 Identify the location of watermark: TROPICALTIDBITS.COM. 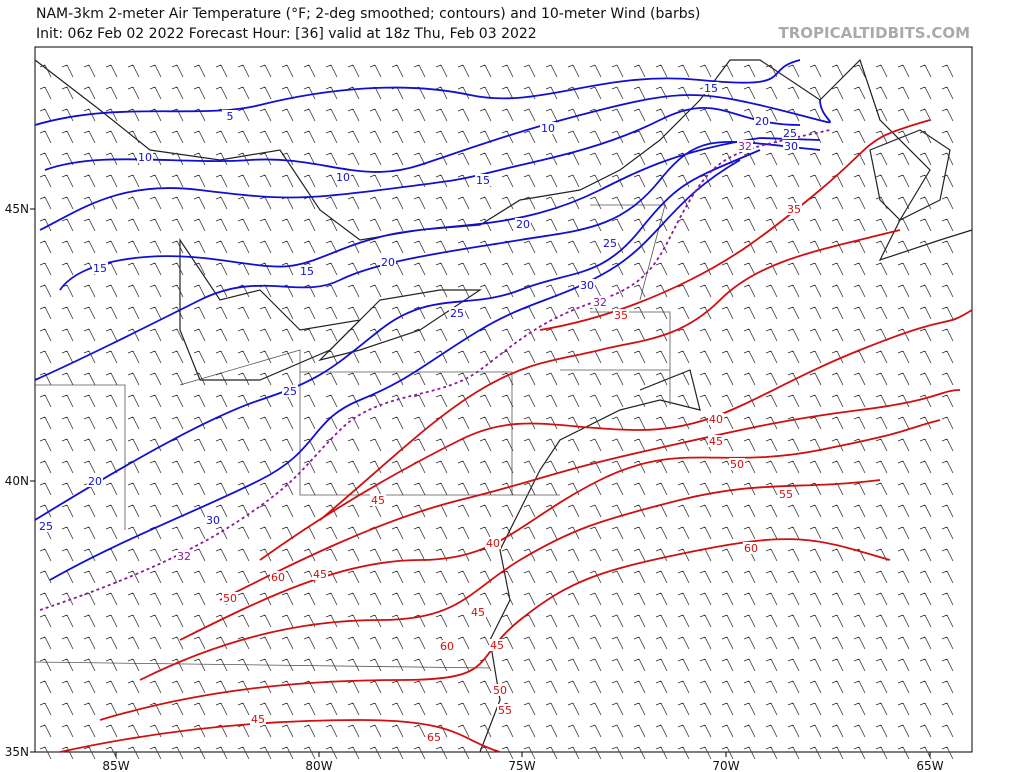
(875, 33).